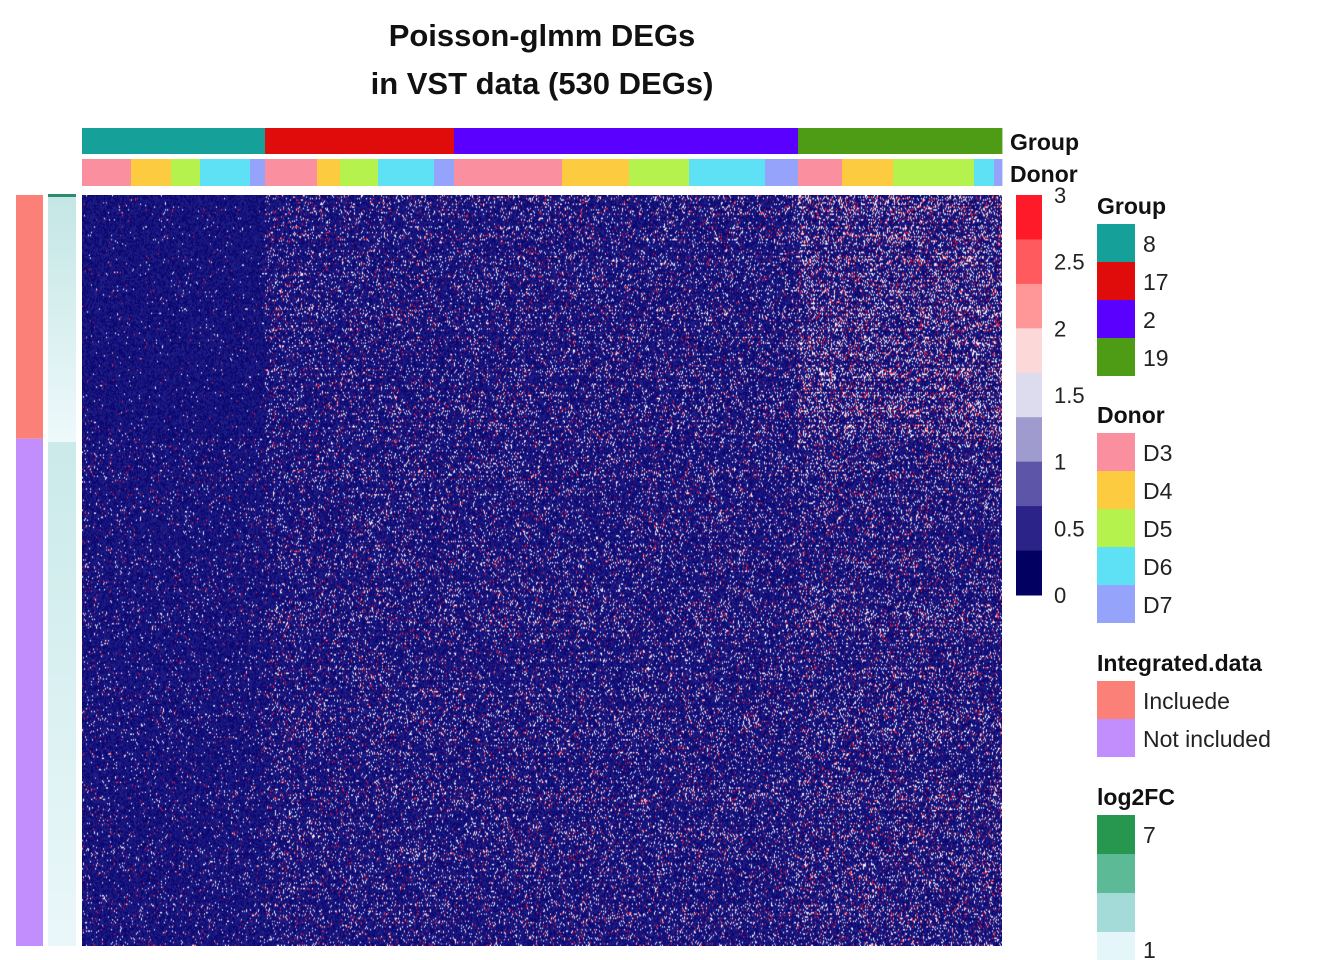 Image resolution: width=1344 pixels, height=960 pixels. I want to click on integrated-segment-not-included, so click(29, 692).